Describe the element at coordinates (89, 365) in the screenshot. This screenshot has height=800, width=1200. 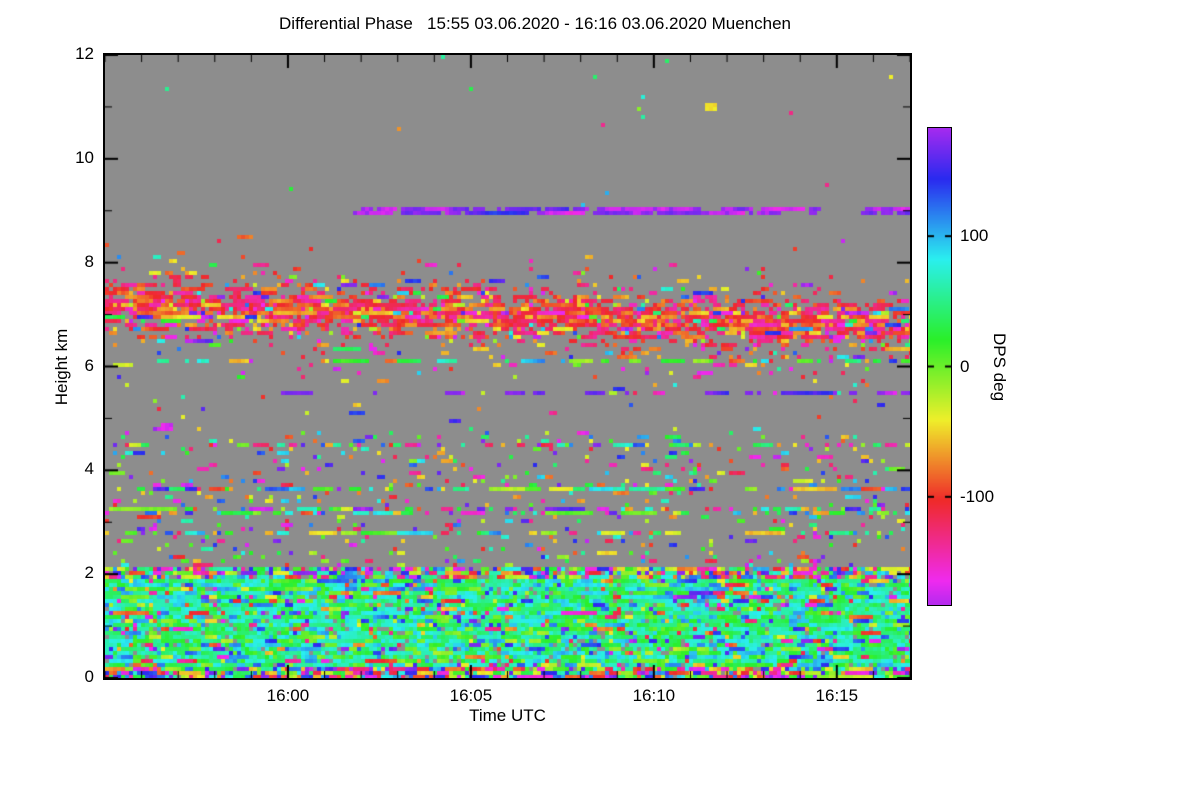
I see `y-tick-label: 6` at that location.